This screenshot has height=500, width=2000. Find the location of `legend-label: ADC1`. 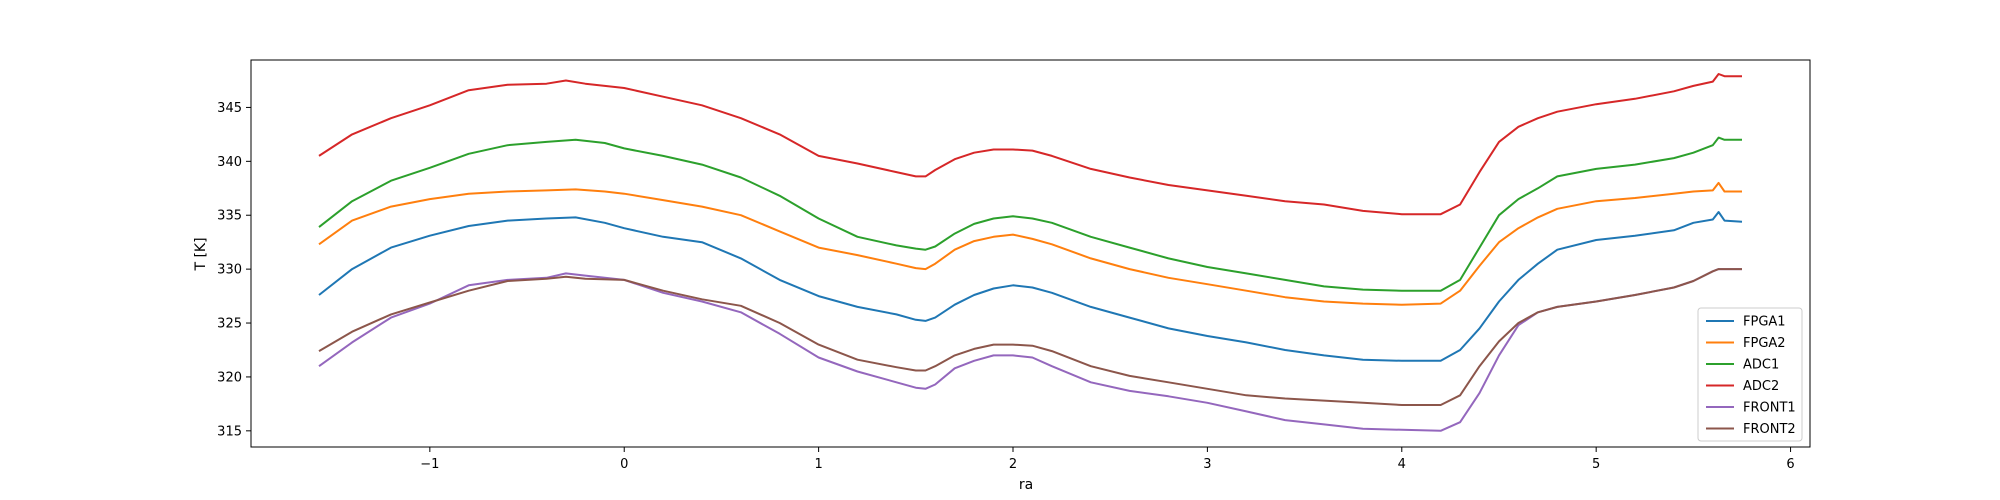

legend-label: ADC1 is located at coordinates (1761, 365).